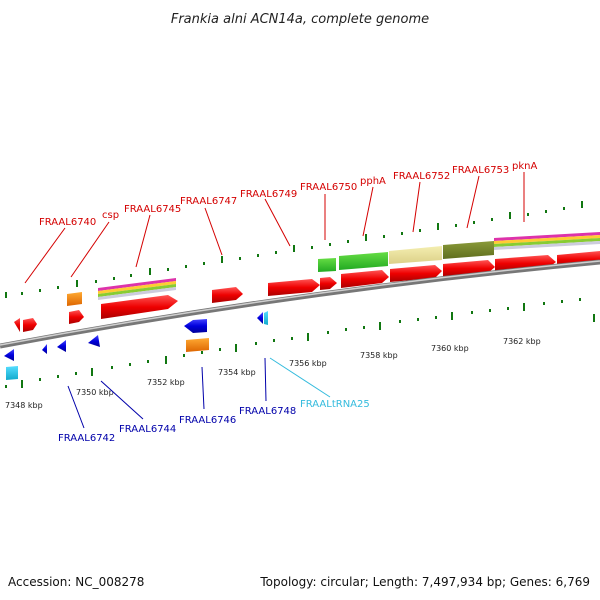 Image resolution: width=600 pixels, height=600 pixels. What do you see at coordinates (327, 265) in the screenshot?
I see `green-band-small` at bounding box center [327, 265].